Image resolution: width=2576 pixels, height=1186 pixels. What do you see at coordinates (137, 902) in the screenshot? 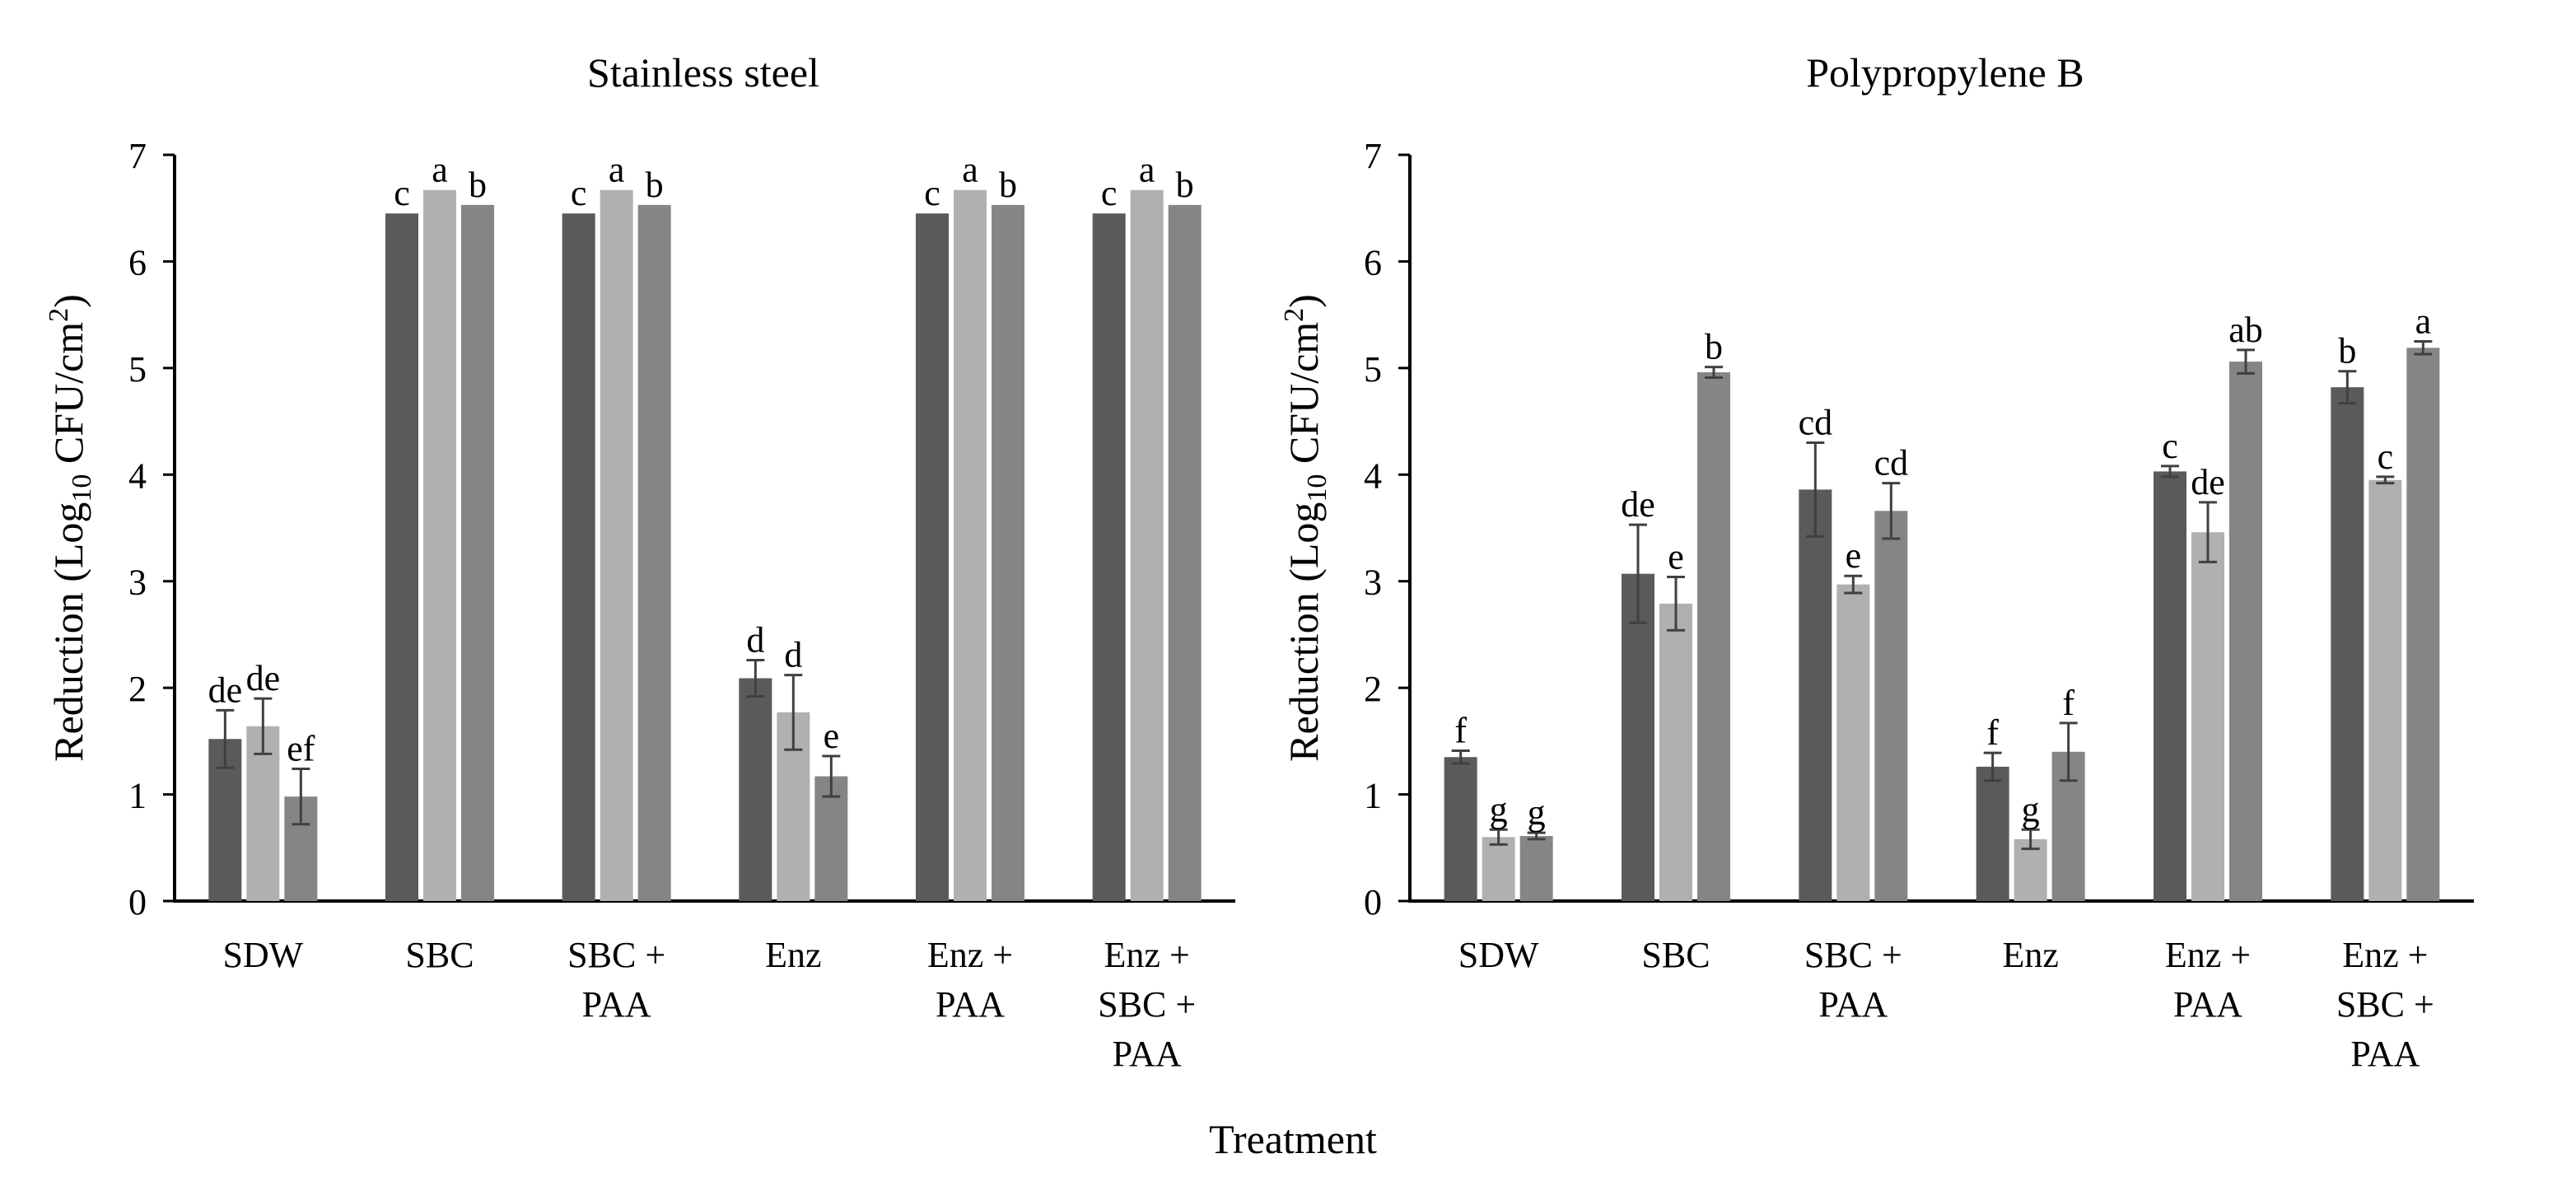
I see `y-tick-label: 0` at bounding box center [137, 902].